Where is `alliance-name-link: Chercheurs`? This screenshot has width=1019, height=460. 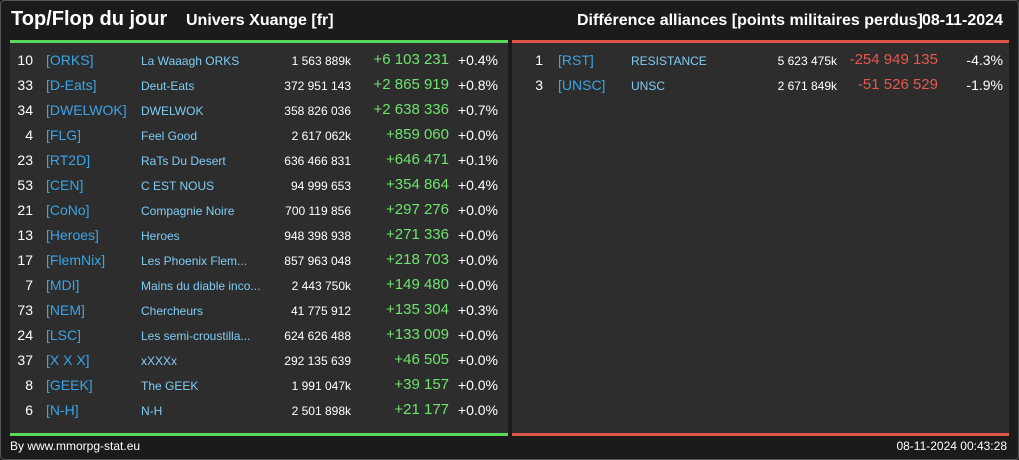
alliance-name-link: Chercheurs is located at coordinates (172, 311).